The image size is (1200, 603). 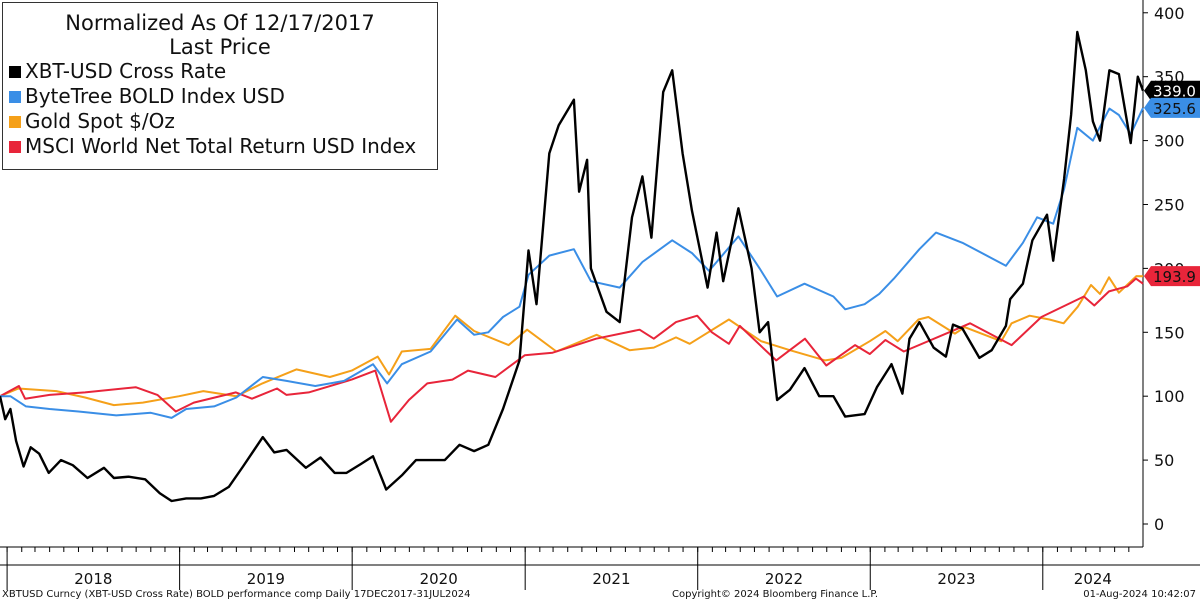 I want to click on legend-swatch-msci, so click(x=15, y=146).